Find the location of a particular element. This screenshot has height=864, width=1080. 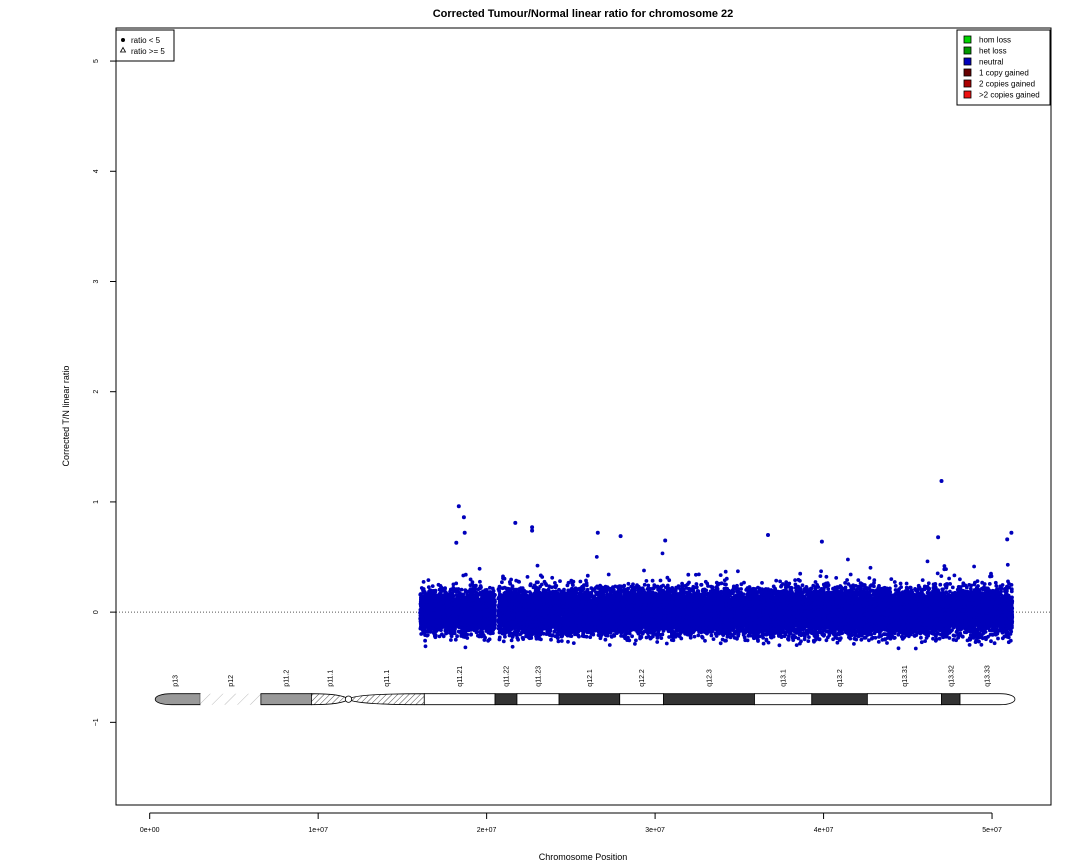

x-tick-label: 3e+07 is located at coordinates (655, 830).